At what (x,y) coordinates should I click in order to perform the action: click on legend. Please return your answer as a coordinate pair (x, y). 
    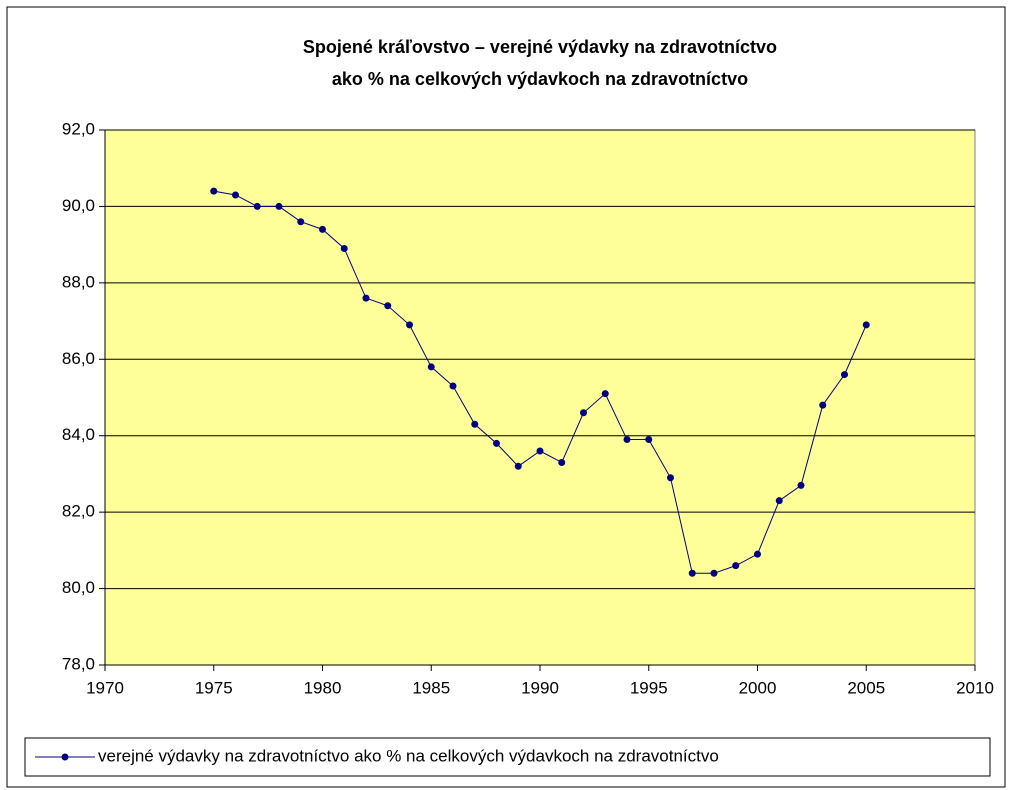
    Looking at the image, I should click on (507, 757).